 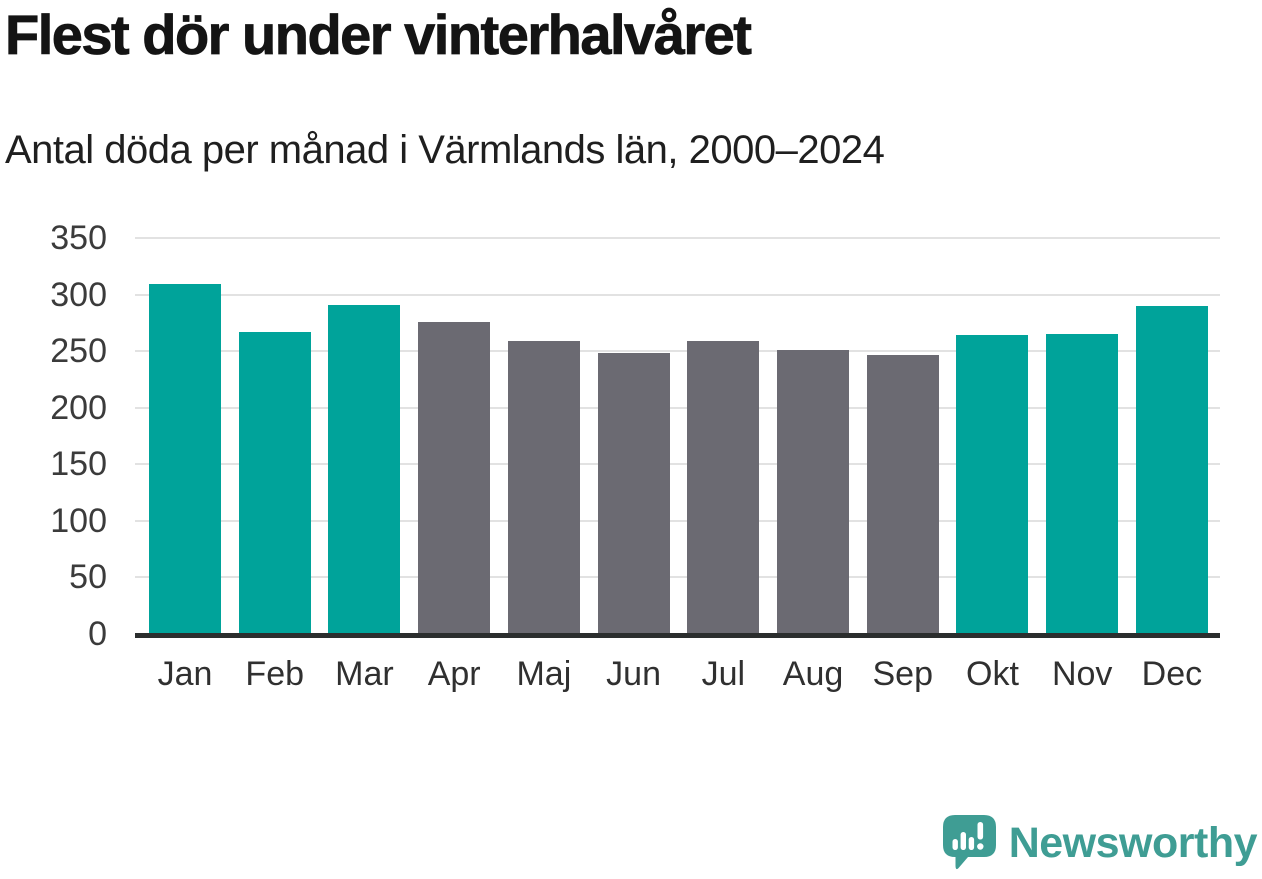 What do you see at coordinates (677, 674) in the screenshot?
I see `x-axis-tick-labels: Jan Feb Mar Apr Maj Jun Jul Aug Sep Okt Nov Dec` at bounding box center [677, 674].